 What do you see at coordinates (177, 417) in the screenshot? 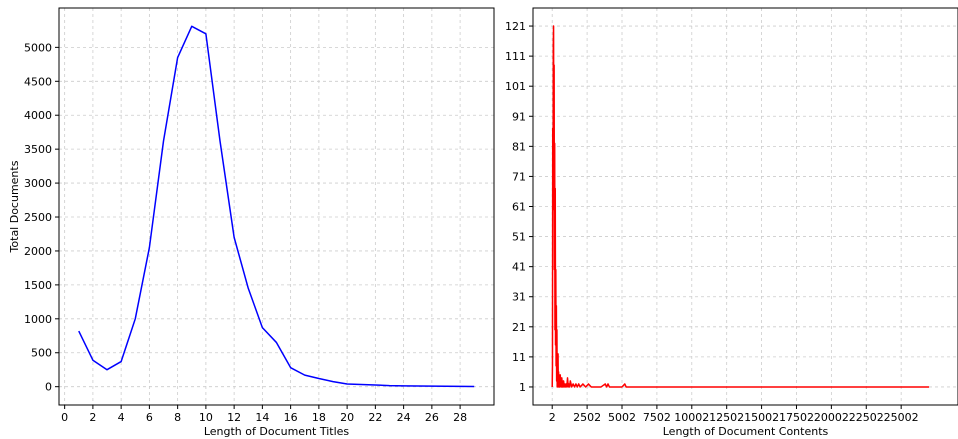
I see `left-x-tick-label: 8` at bounding box center [177, 417].